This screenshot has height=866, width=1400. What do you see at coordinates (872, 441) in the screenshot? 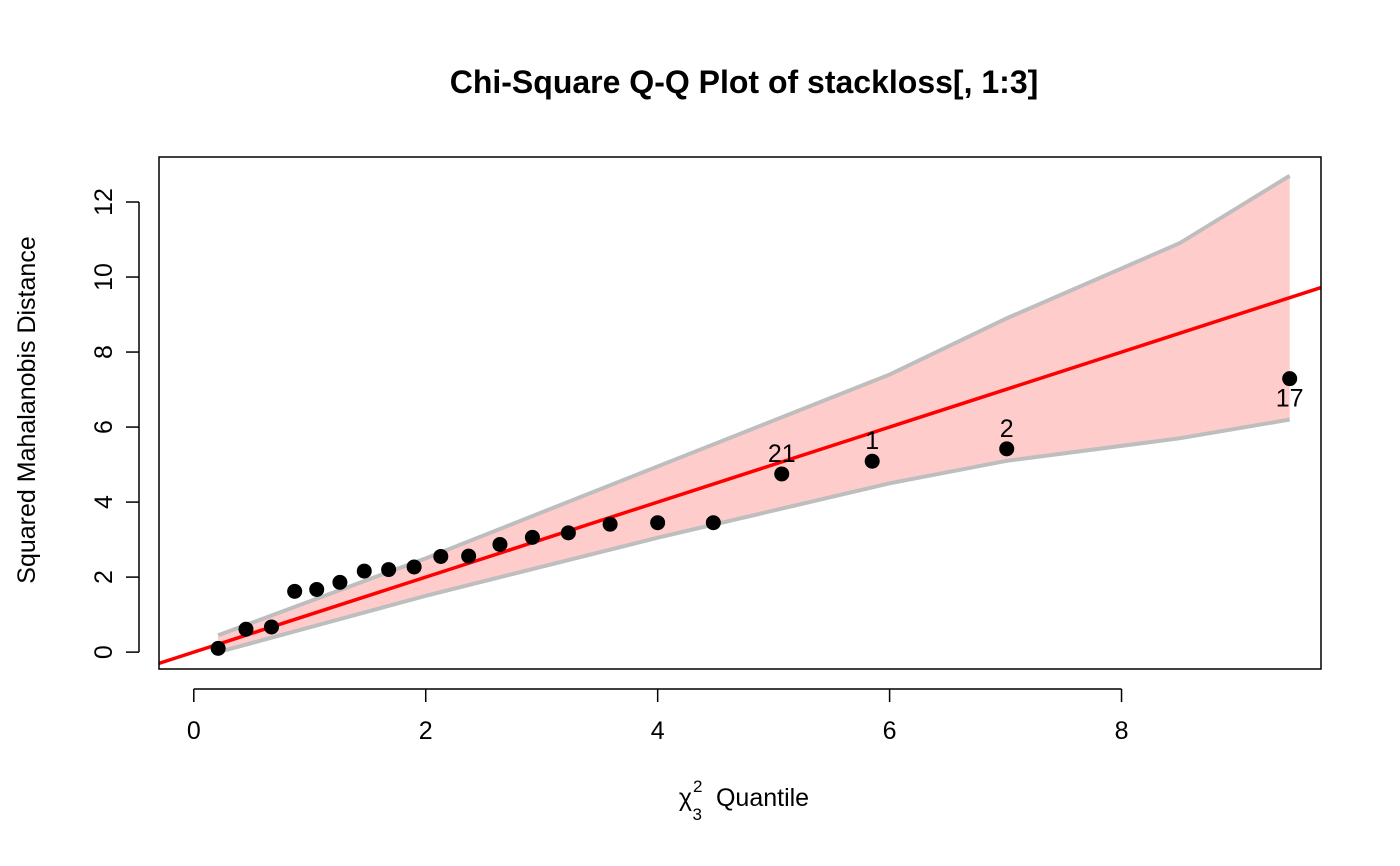
I see `point-label: 1` at bounding box center [872, 441].